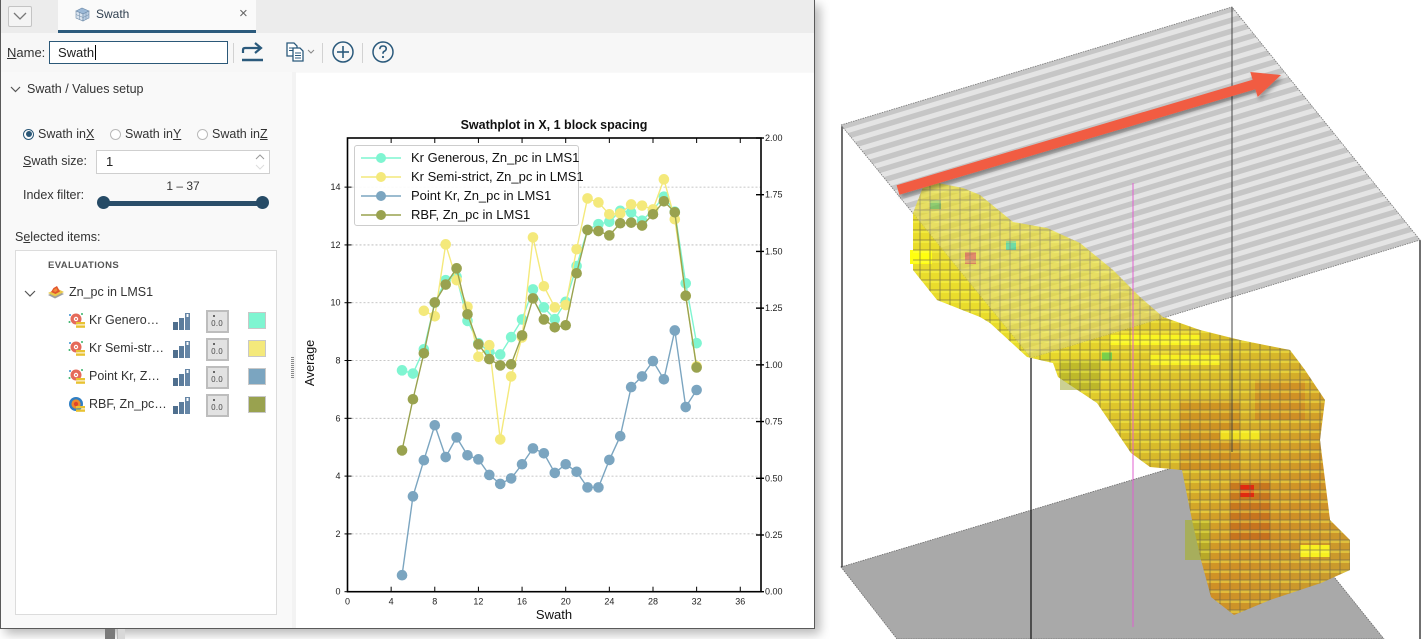 The height and width of the screenshot is (639, 1424). What do you see at coordinates (383, 52) in the screenshot?
I see `help-button` at bounding box center [383, 52].